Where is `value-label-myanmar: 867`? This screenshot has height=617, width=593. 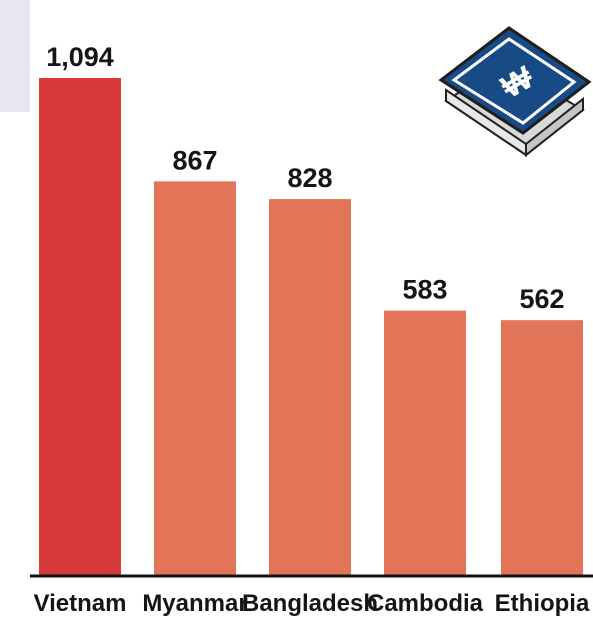 value-label-myanmar: 867 is located at coordinates (194, 160).